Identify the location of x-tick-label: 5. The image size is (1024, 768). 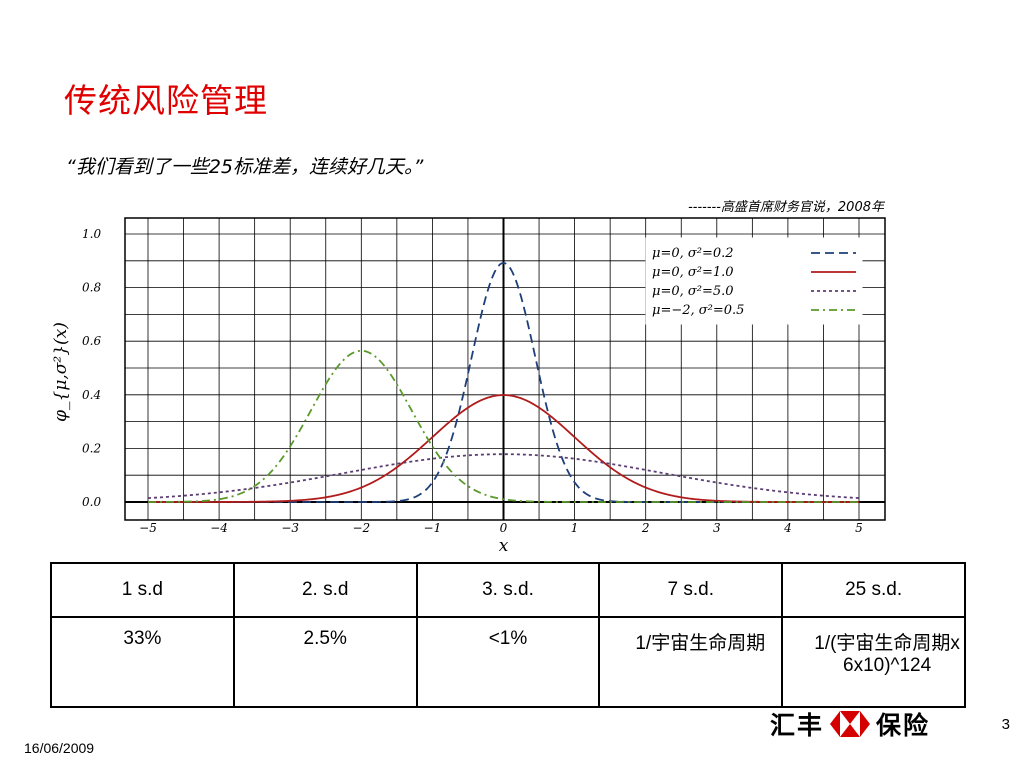
(859, 528).